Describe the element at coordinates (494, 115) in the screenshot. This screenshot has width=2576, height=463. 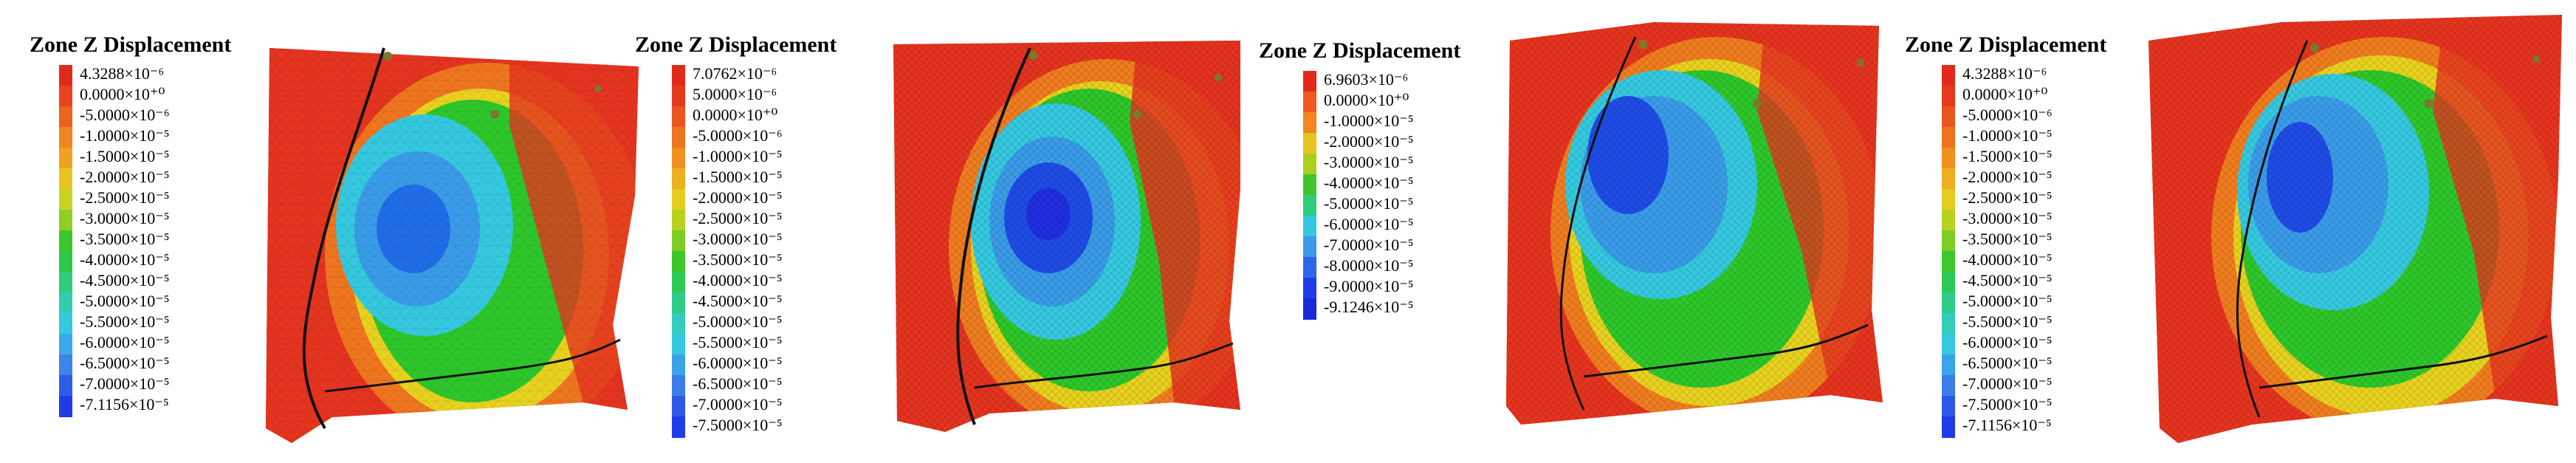
I see `marker-point-1b` at that location.